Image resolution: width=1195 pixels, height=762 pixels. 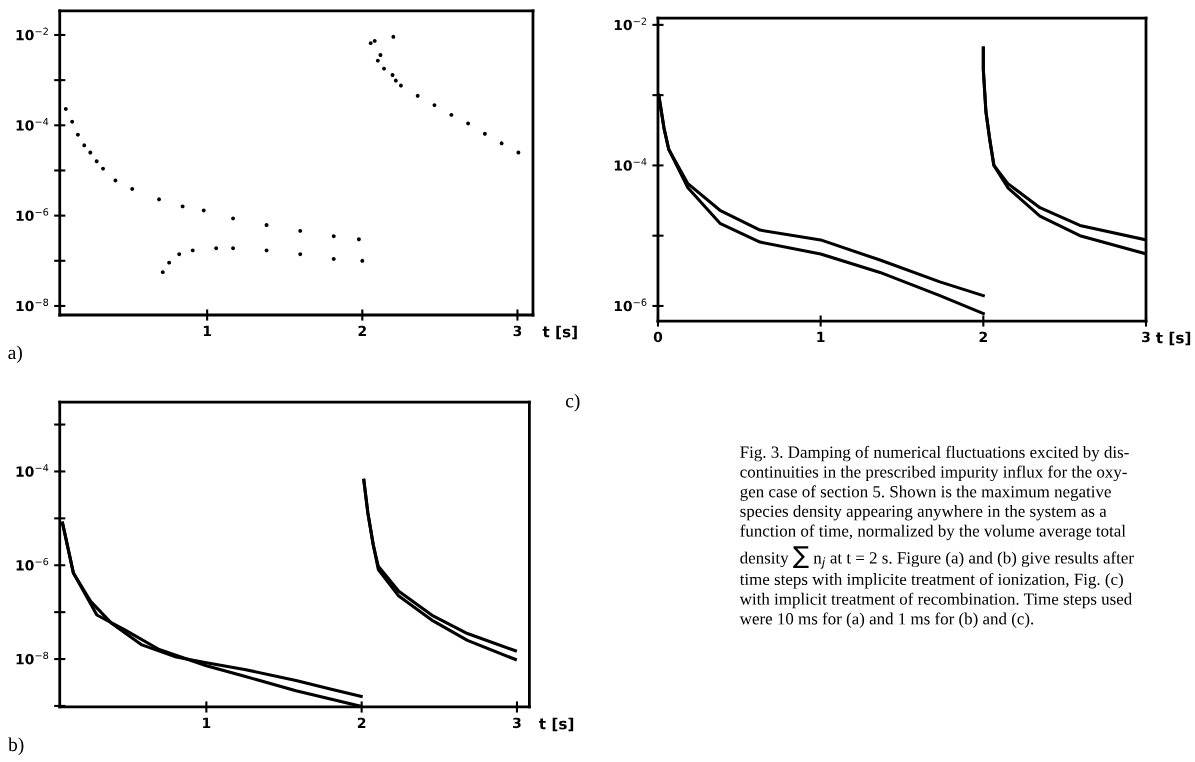 What do you see at coordinates (15, 354) in the screenshot?
I see `text: a)` at bounding box center [15, 354].